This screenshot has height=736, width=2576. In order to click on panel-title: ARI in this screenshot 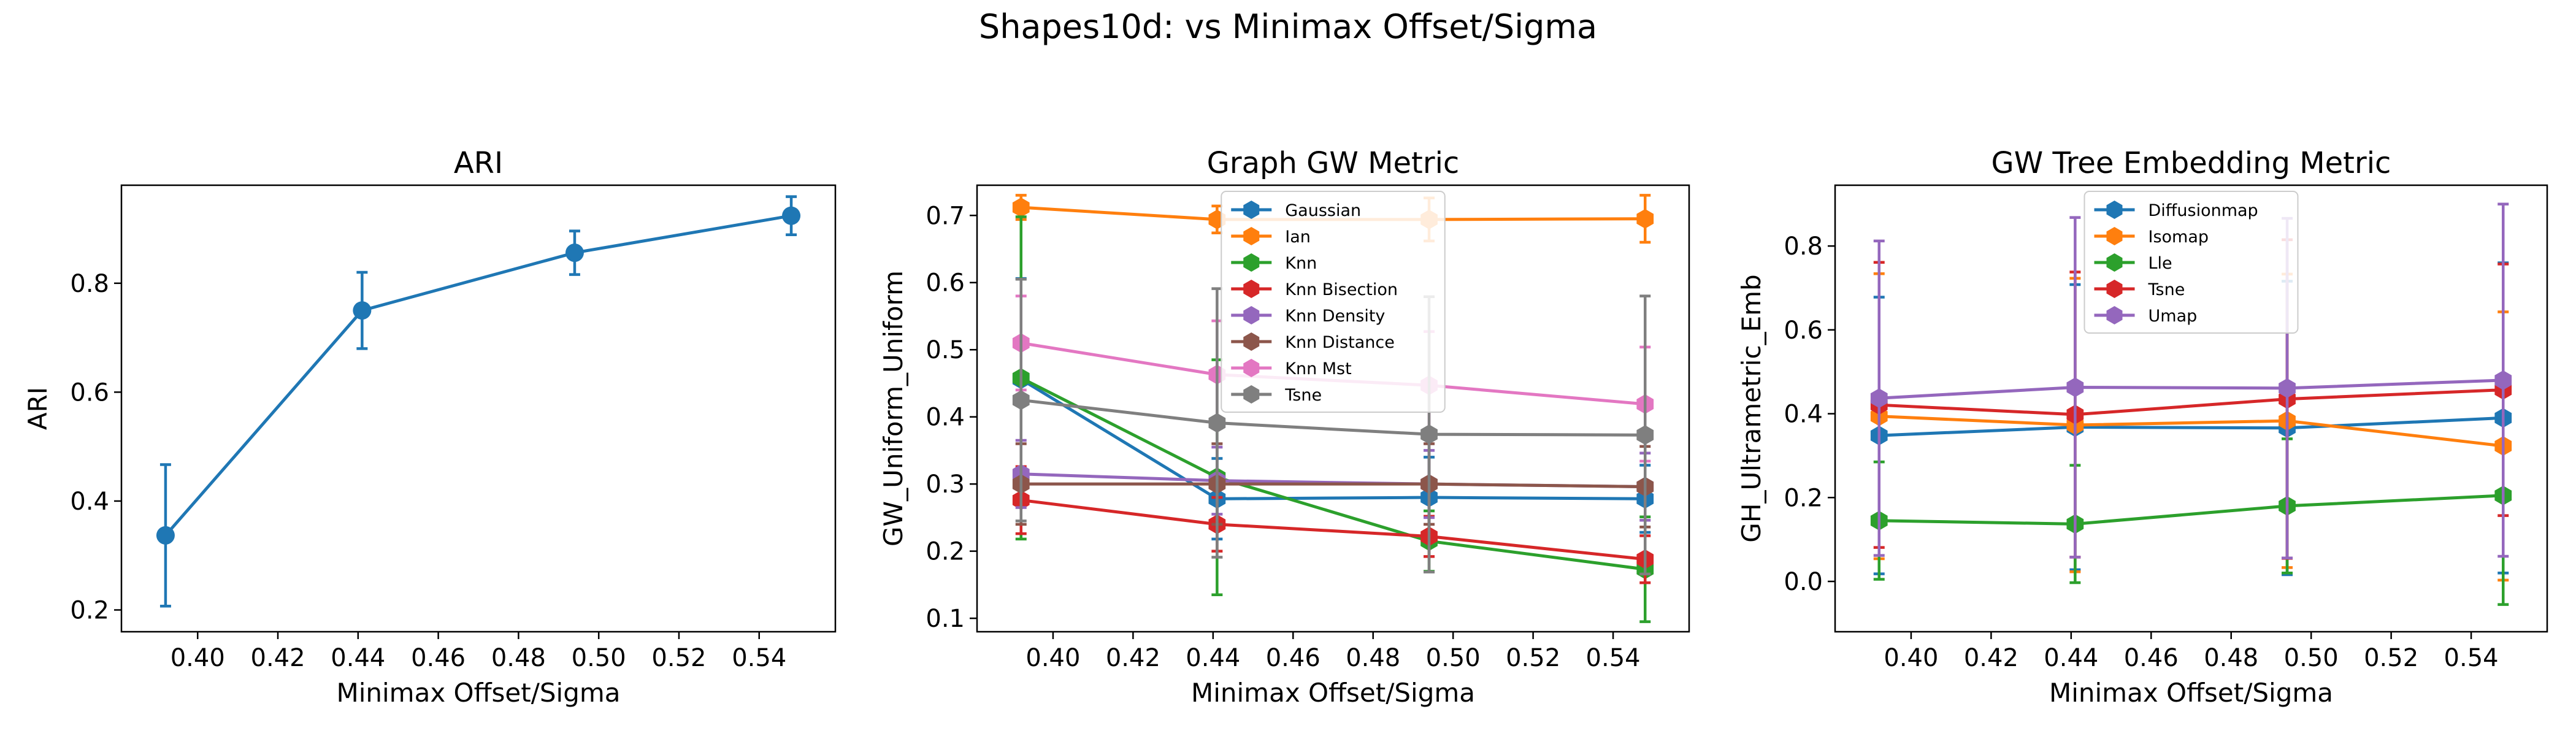, I will do `click(478, 163)`.